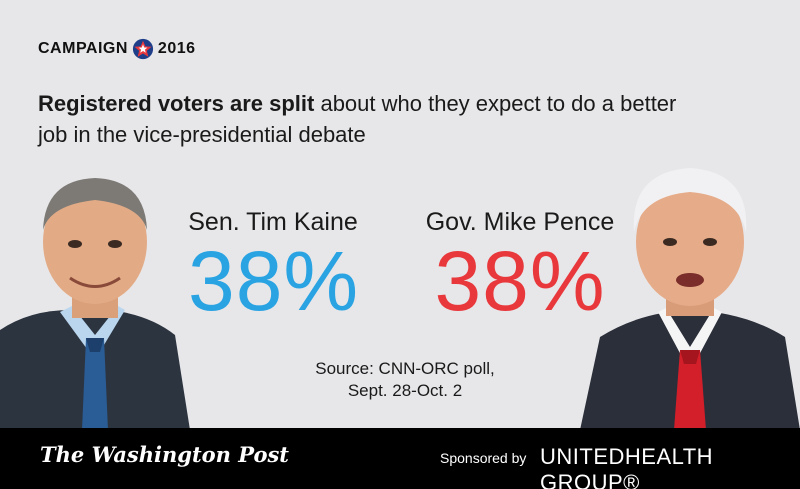 This screenshot has height=489, width=800. What do you see at coordinates (405, 380) in the screenshot?
I see `source-note: Source: CNN-ORC poll, Sept. 28-Oct. 2` at bounding box center [405, 380].